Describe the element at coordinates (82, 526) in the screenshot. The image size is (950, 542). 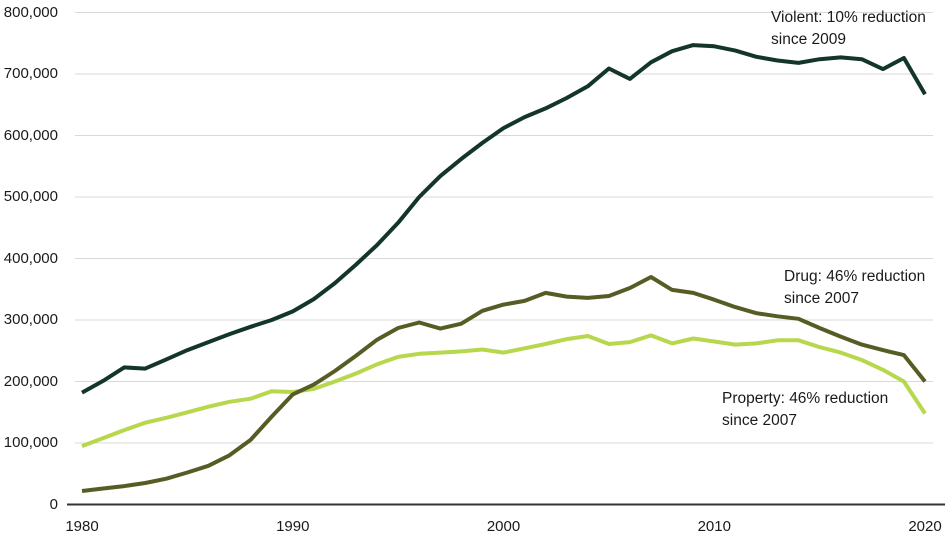
I see `x-tick-label: 1980` at that location.